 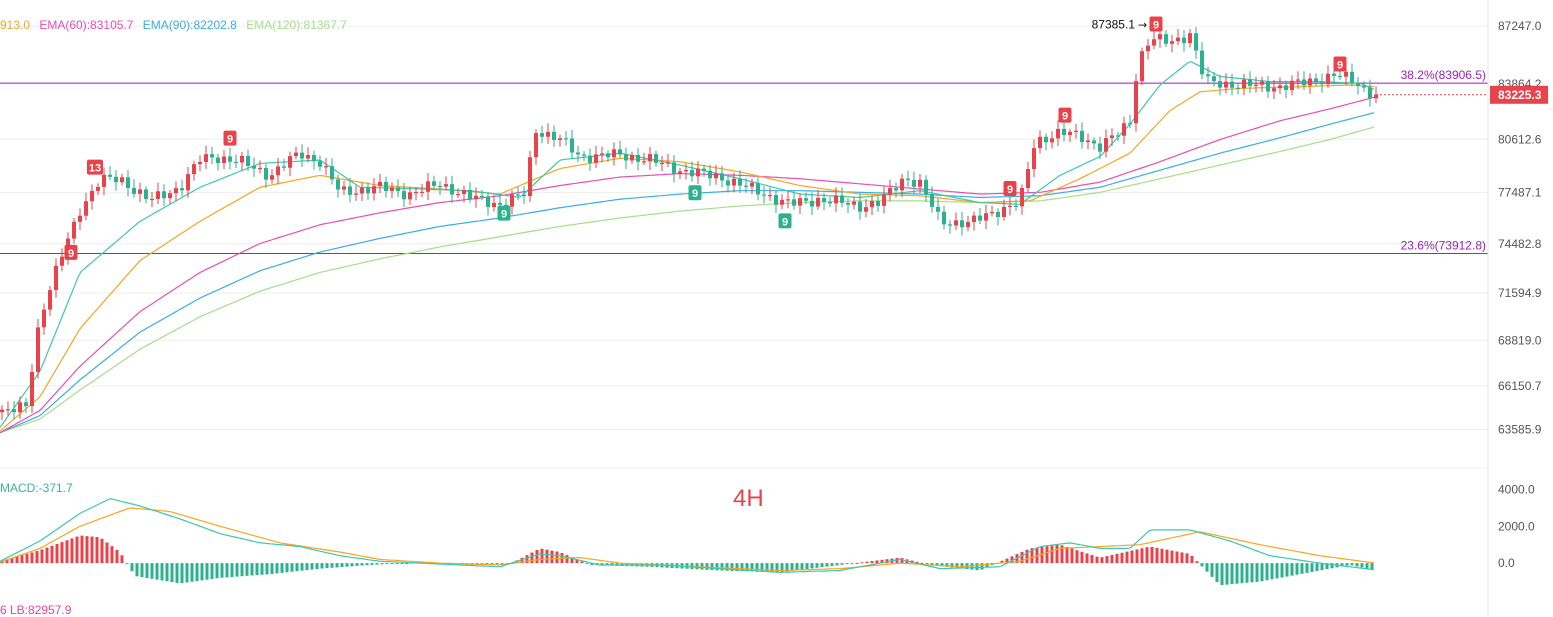 What do you see at coordinates (1520, 139) in the screenshot?
I see `price-axis-label: 80612.6` at bounding box center [1520, 139].